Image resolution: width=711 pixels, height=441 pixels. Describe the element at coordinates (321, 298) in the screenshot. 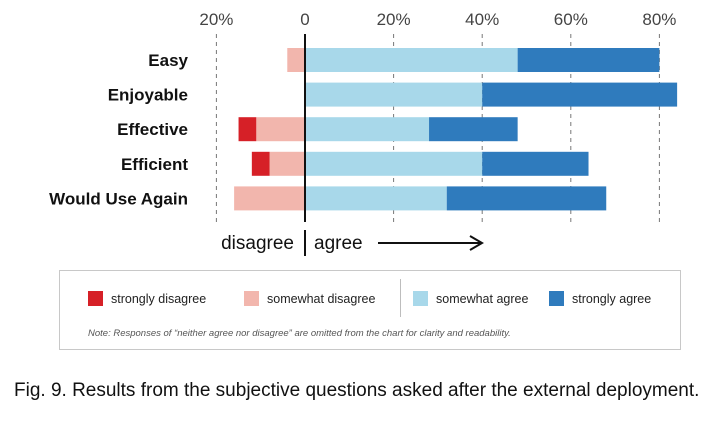

I see `legend-label: somewhat disagree` at that location.